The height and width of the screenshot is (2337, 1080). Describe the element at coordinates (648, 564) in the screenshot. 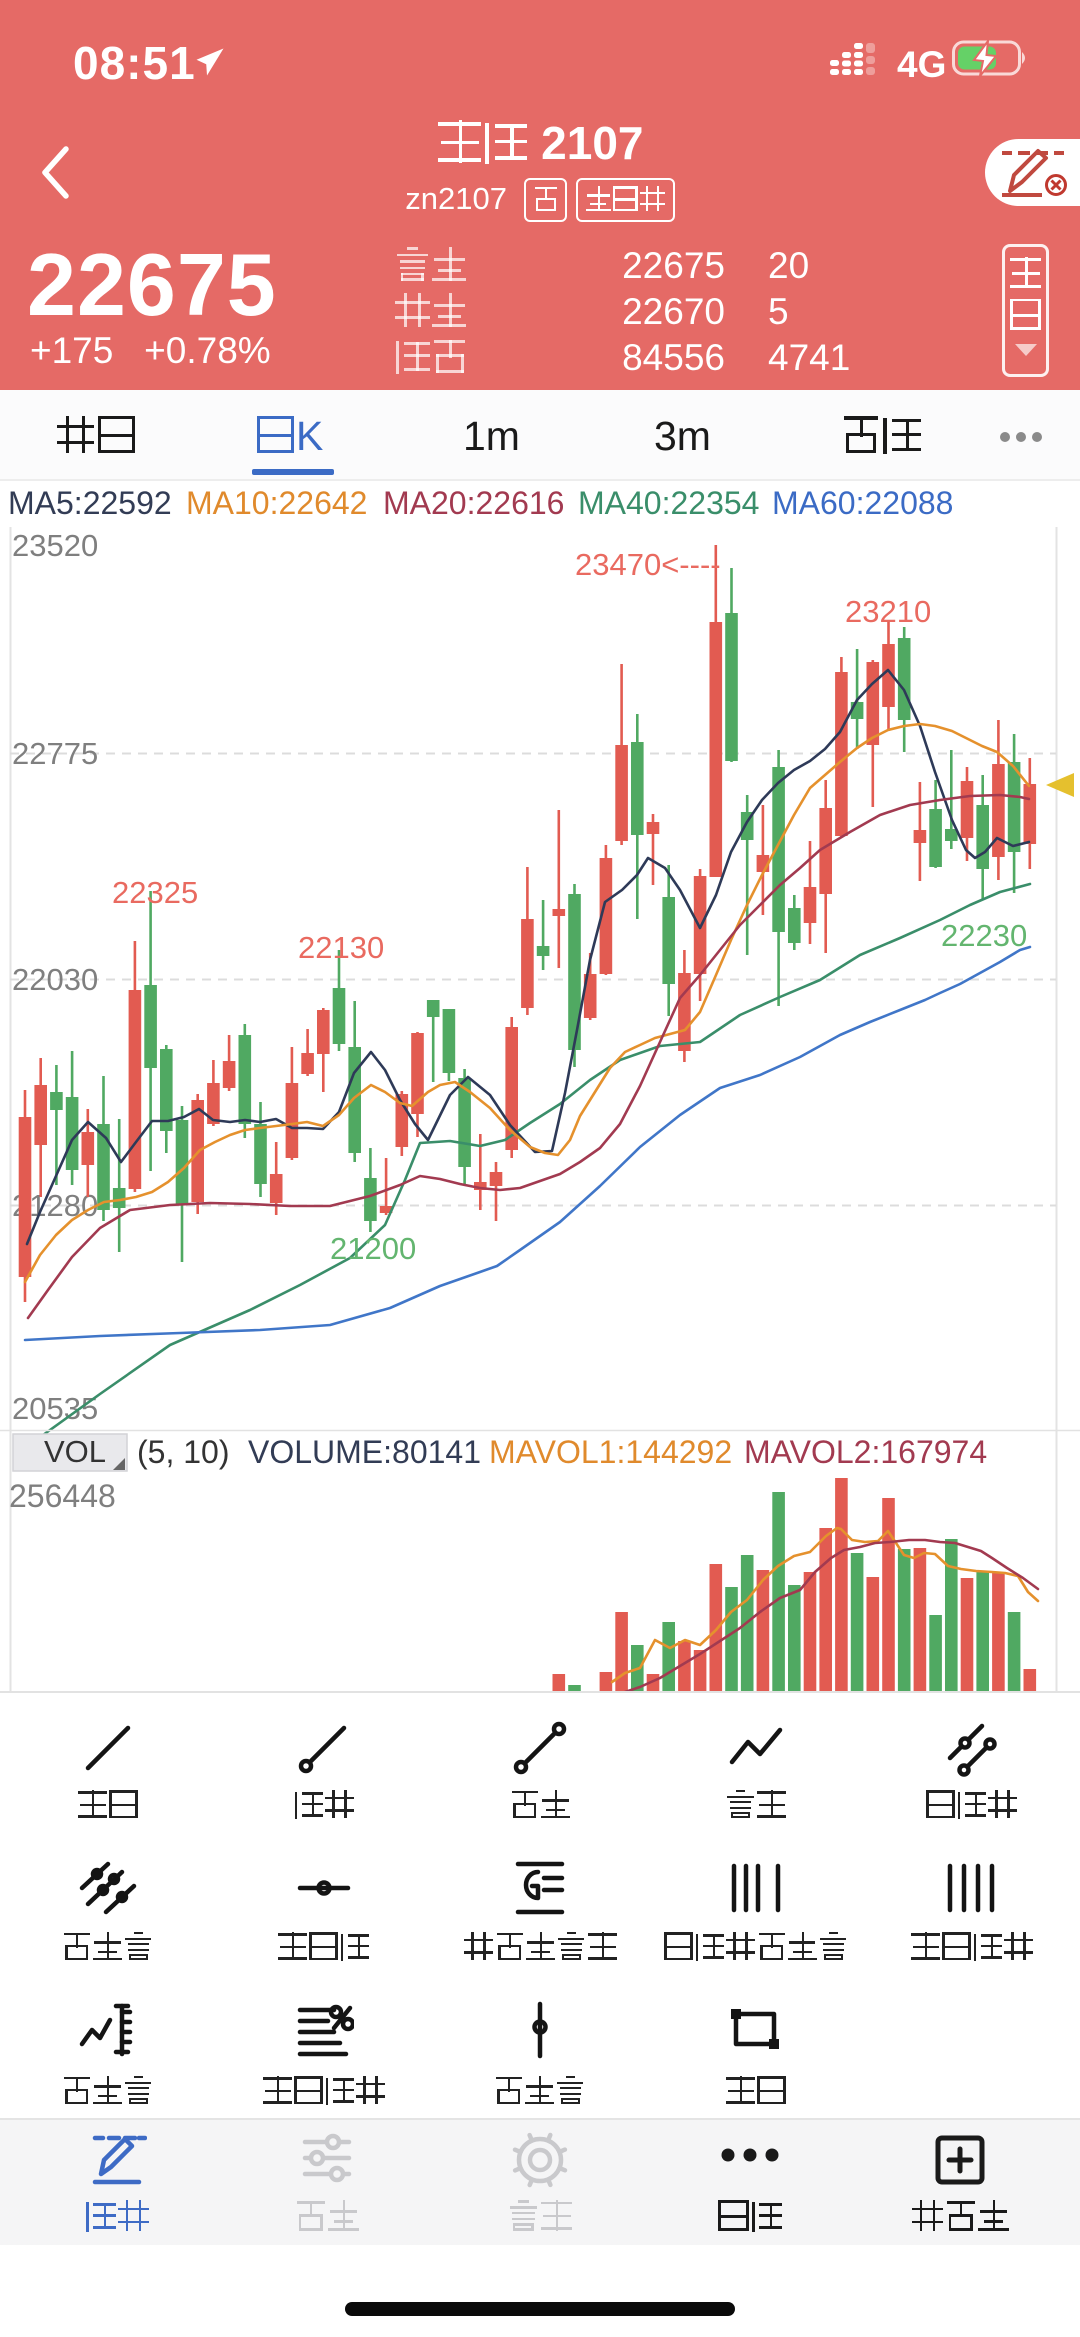

I see `svg-text: 23470<----` at that location.